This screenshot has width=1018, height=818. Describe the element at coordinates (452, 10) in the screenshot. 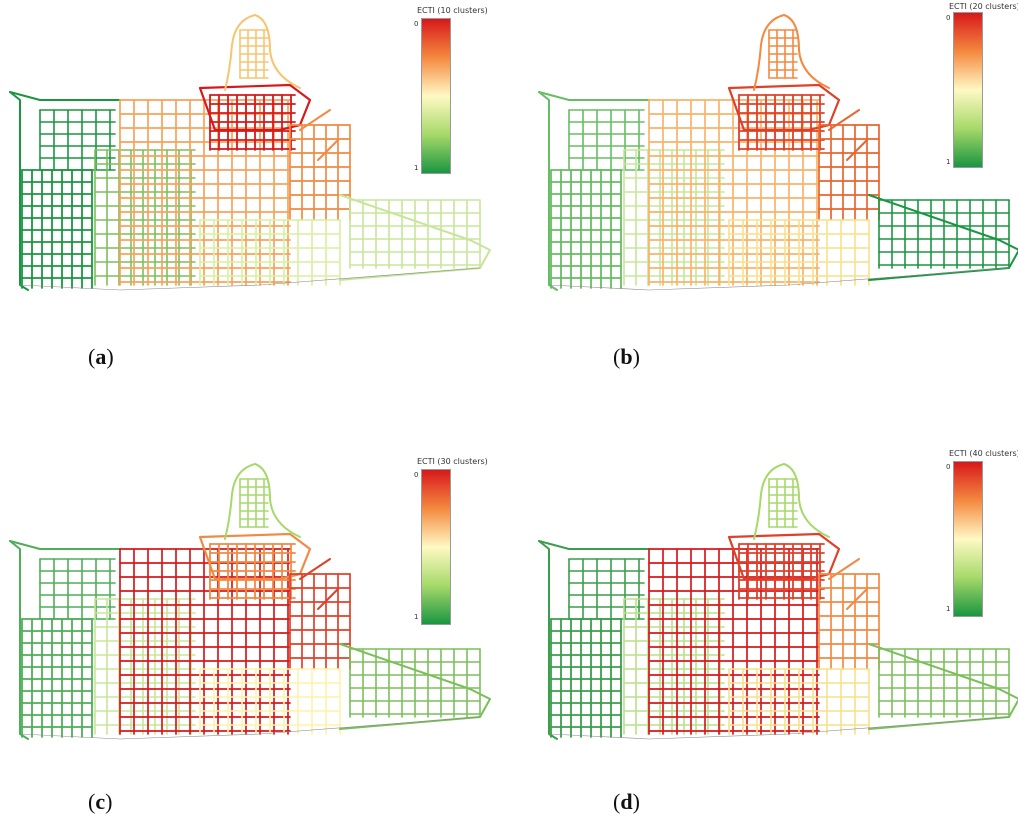

I see `colorbar-title: ECTI (10 clusters)` at that location.